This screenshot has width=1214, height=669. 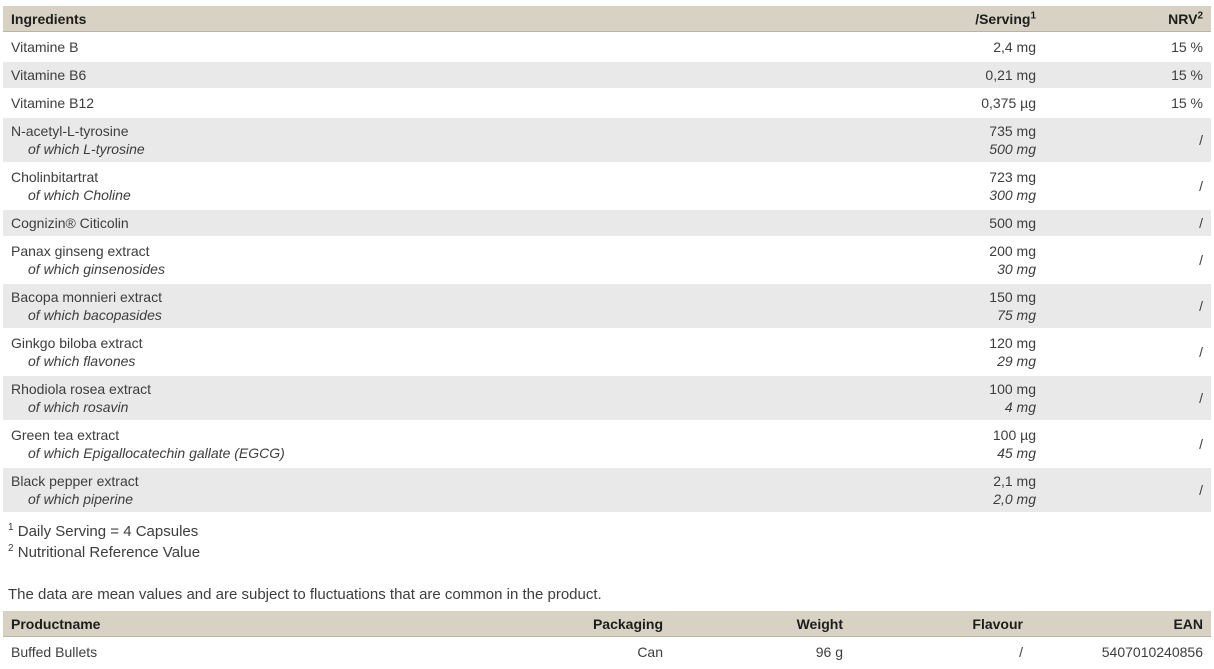 What do you see at coordinates (86, 297) in the screenshot?
I see `ingredient-name: Bacopa monnieri extract` at bounding box center [86, 297].